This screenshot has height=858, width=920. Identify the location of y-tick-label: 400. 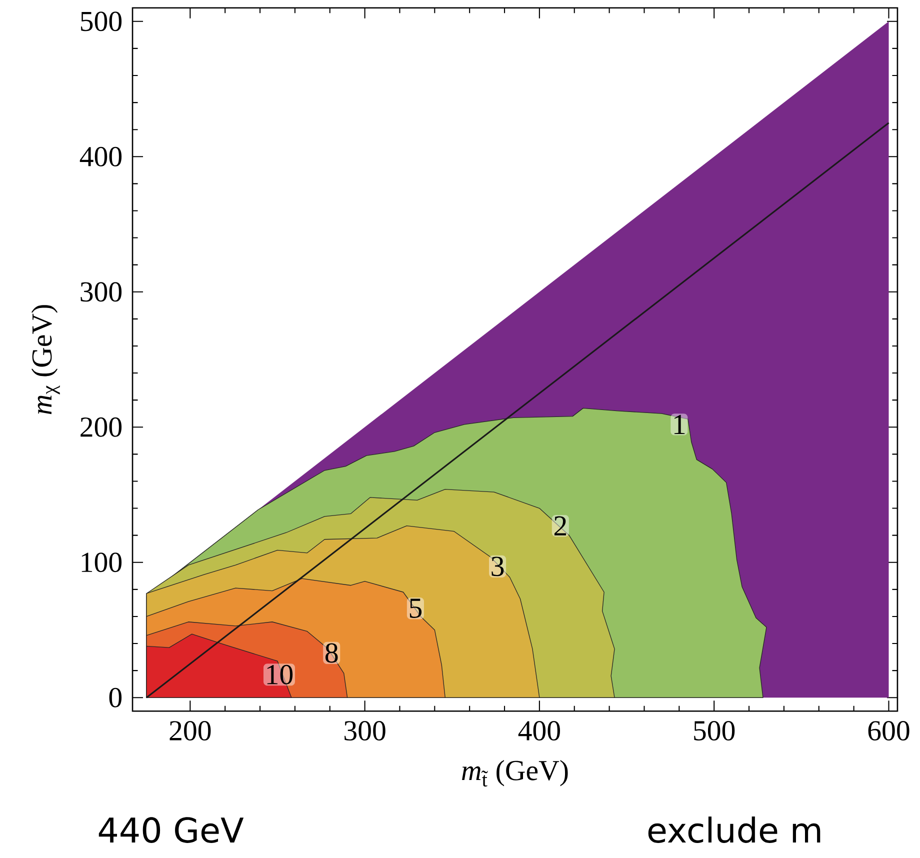
(101, 156).